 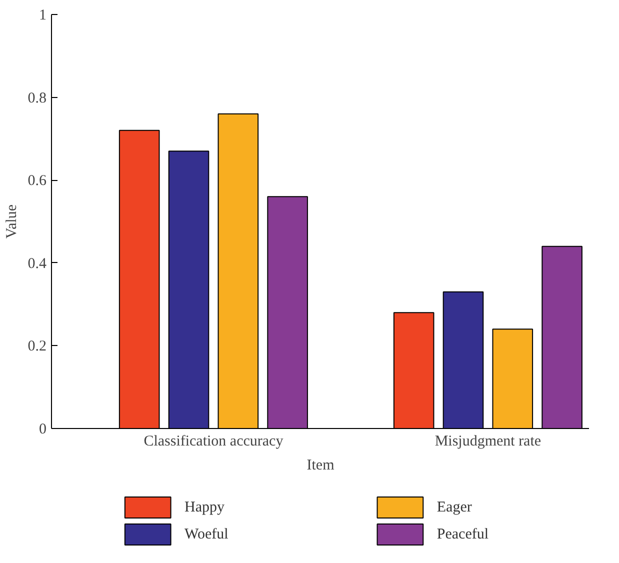 What do you see at coordinates (320, 466) in the screenshot?
I see `x-axis-title: Item` at bounding box center [320, 466].